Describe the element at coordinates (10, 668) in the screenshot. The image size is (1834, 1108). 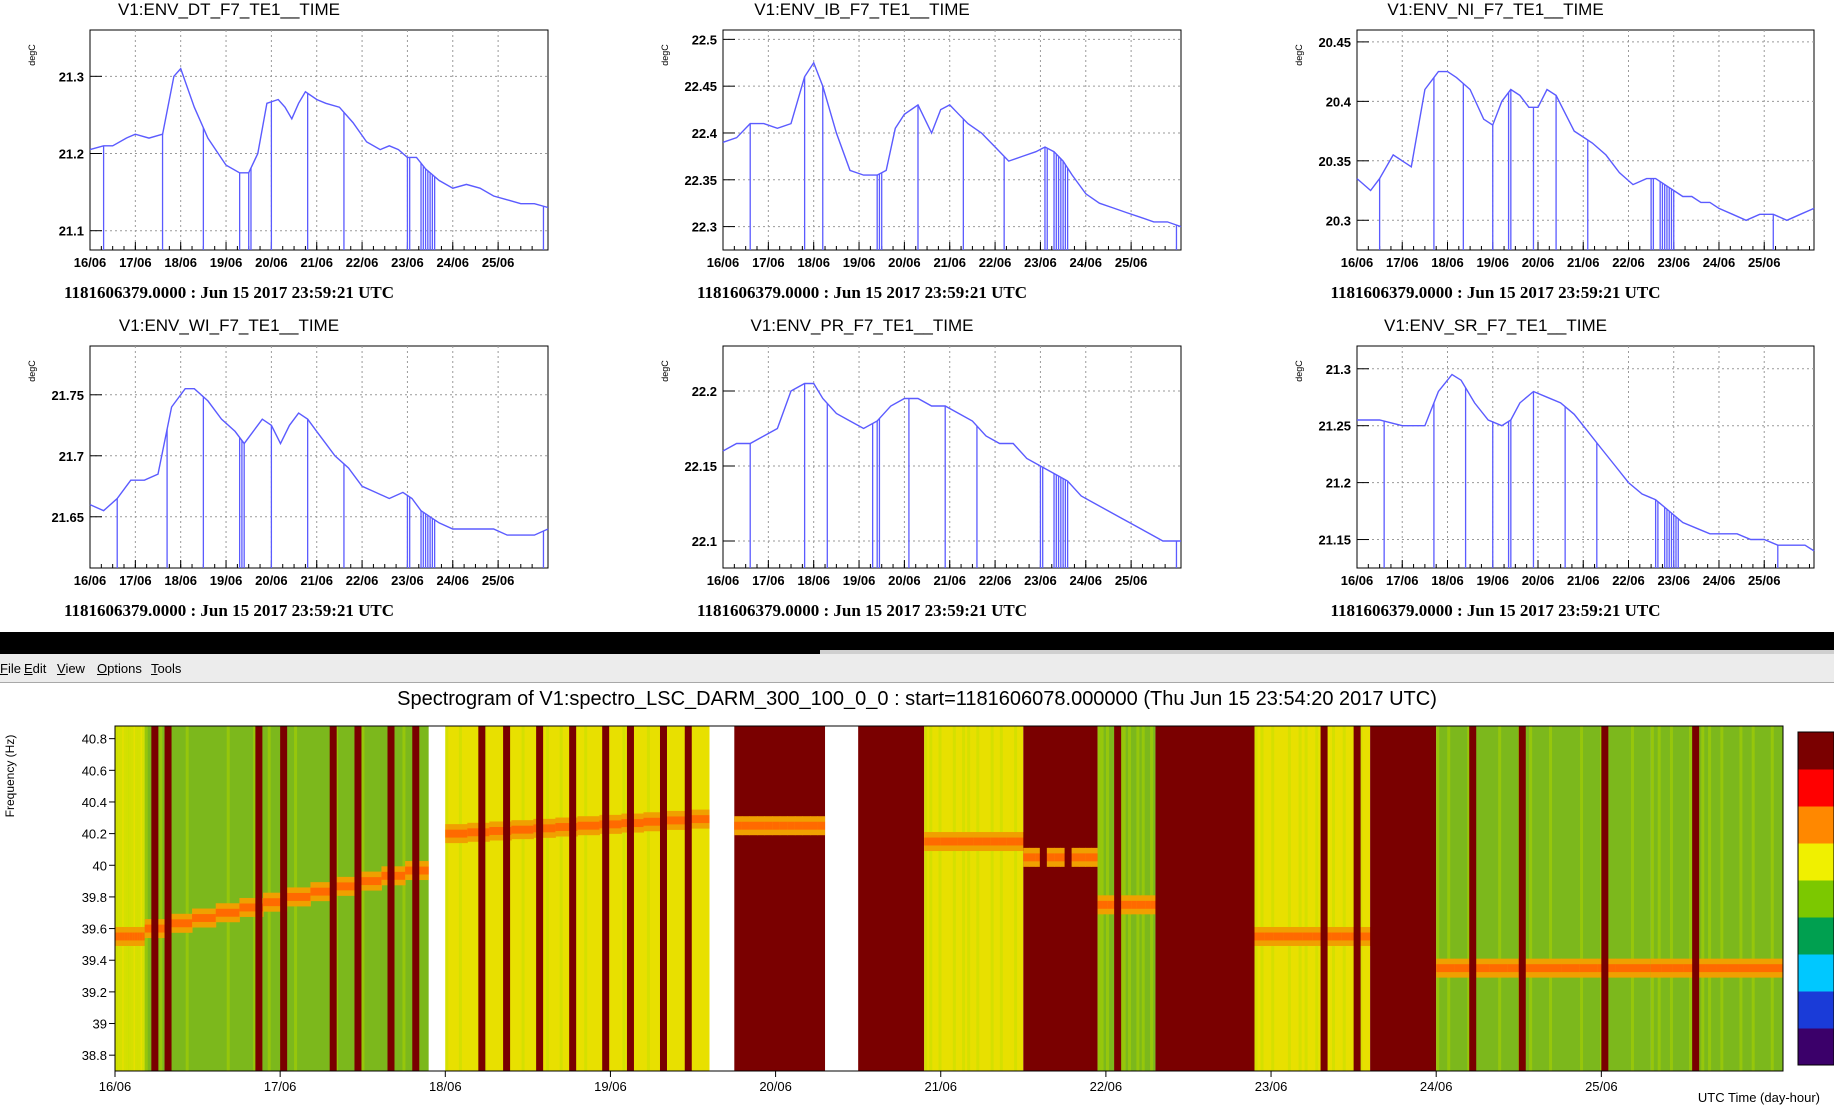
I see `menu-file: File` at that location.